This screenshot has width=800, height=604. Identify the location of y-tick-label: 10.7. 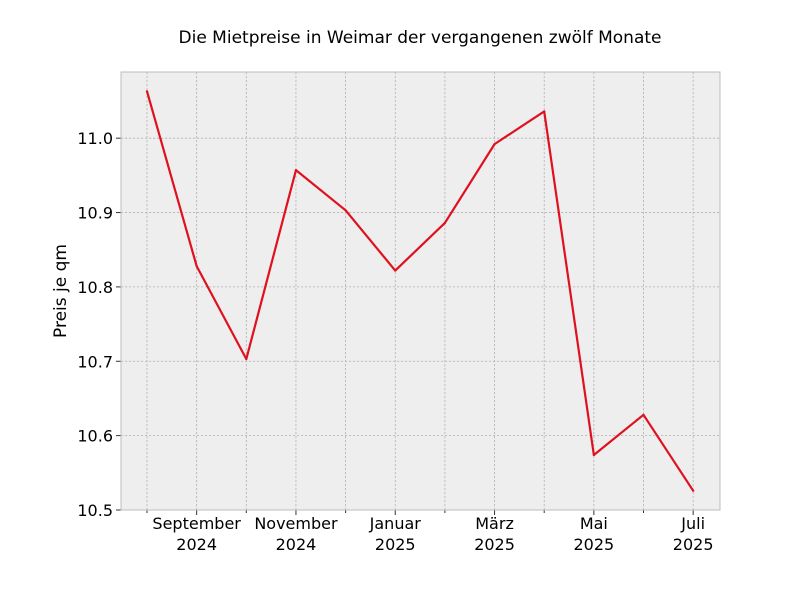
(95, 361).